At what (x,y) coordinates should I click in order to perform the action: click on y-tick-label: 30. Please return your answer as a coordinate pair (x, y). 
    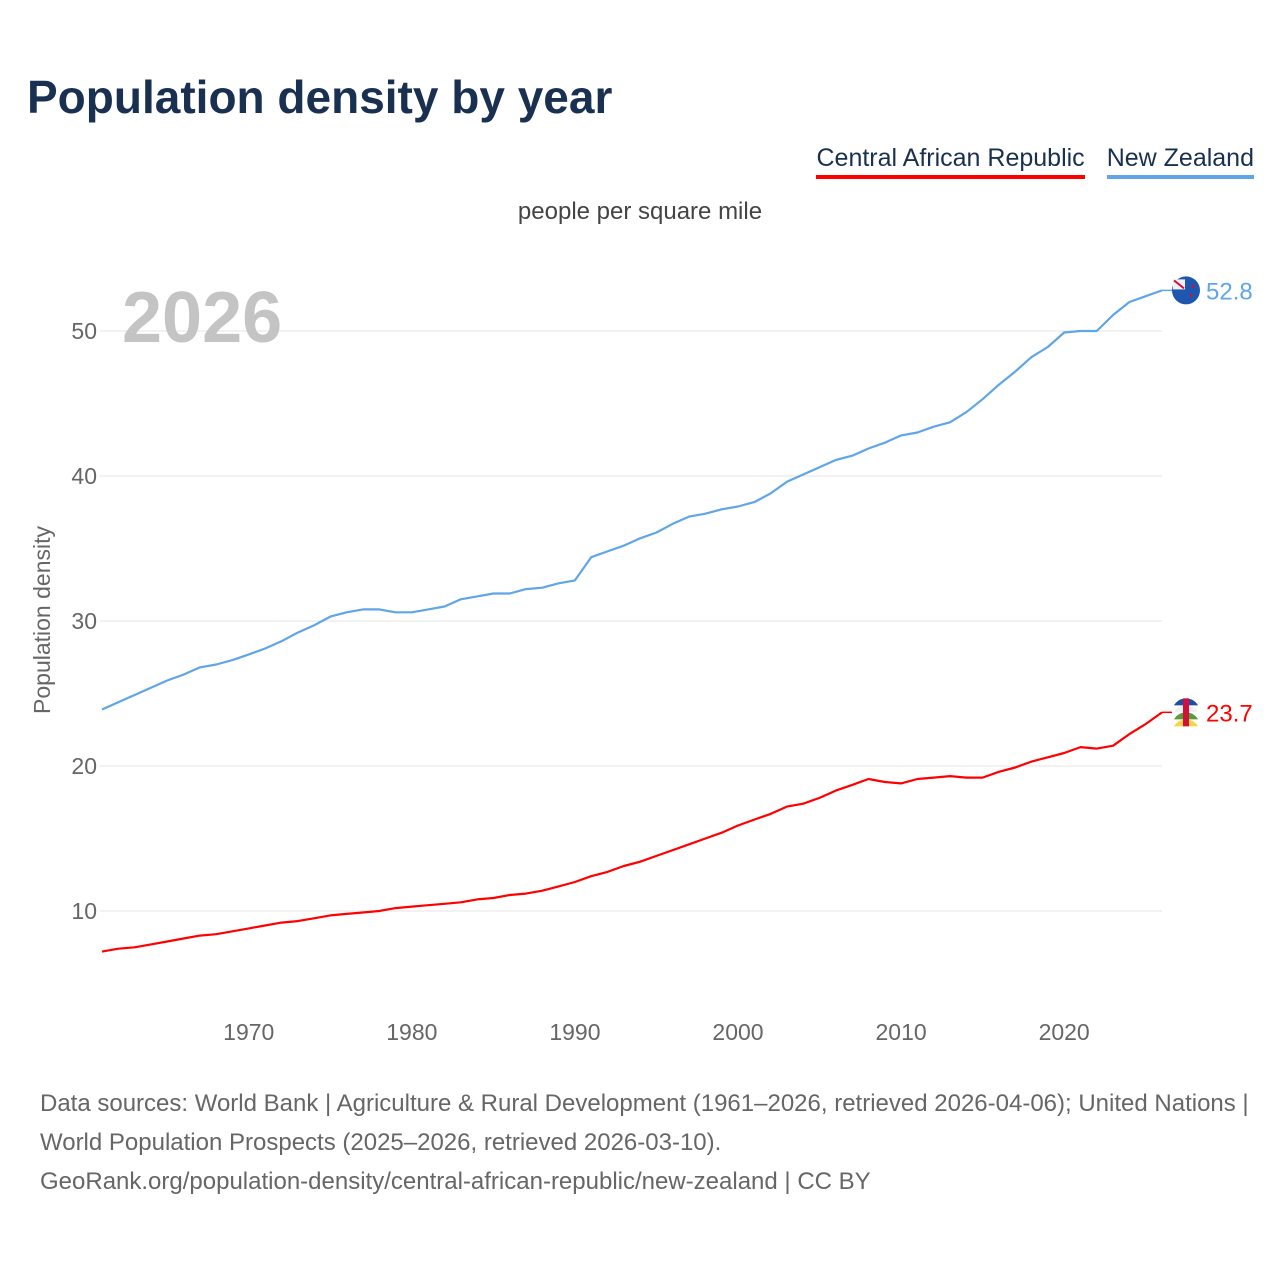
    Looking at the image, I should click on (84, 621).